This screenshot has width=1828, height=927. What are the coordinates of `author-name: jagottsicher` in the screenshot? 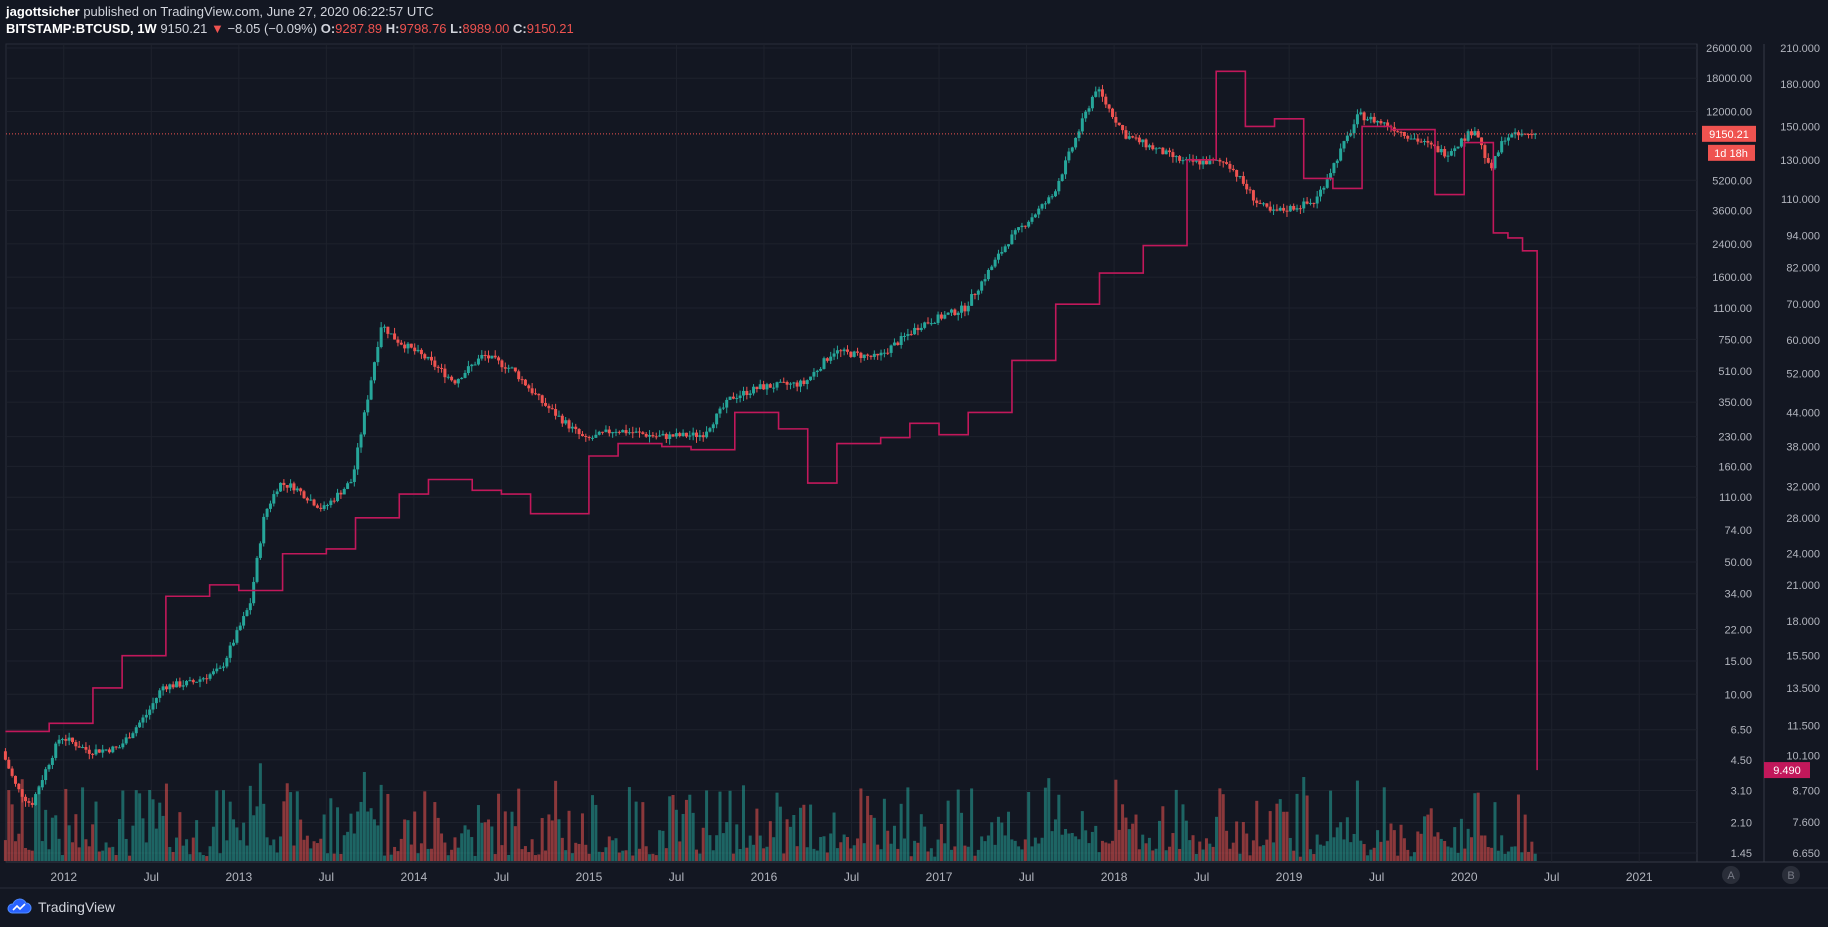 It's located at (43, 11).